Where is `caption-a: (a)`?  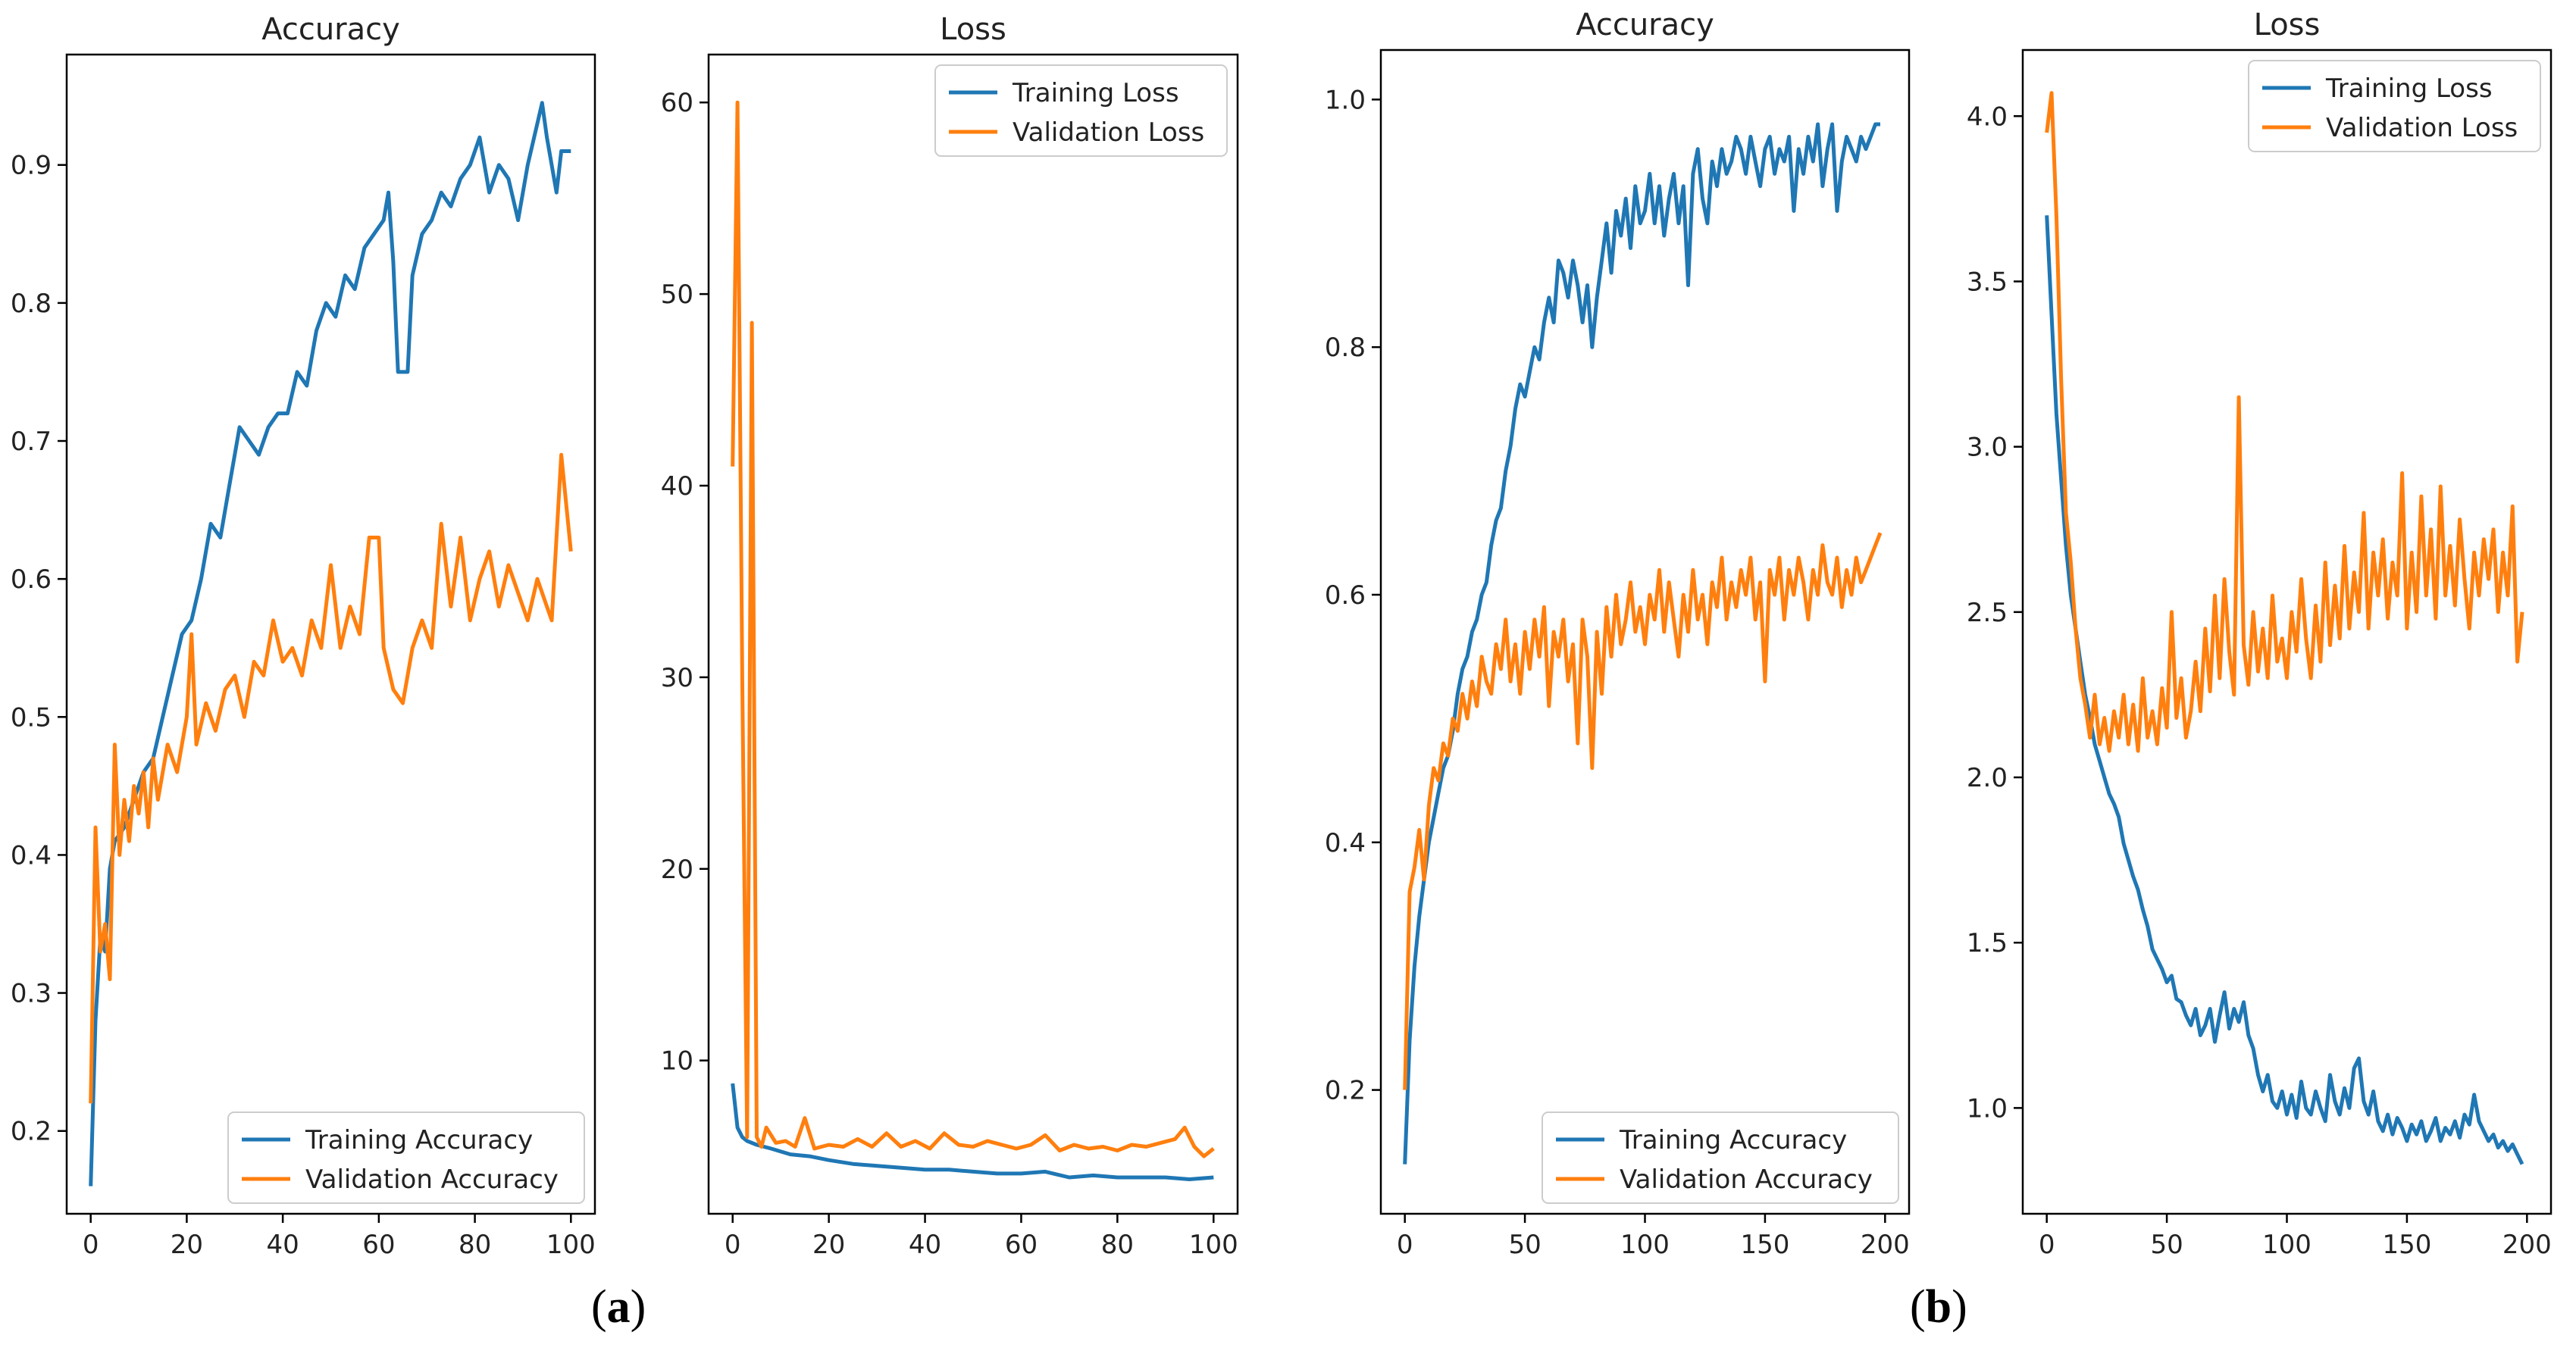
caption-a: (a) is located at coordinates (618, 1307).